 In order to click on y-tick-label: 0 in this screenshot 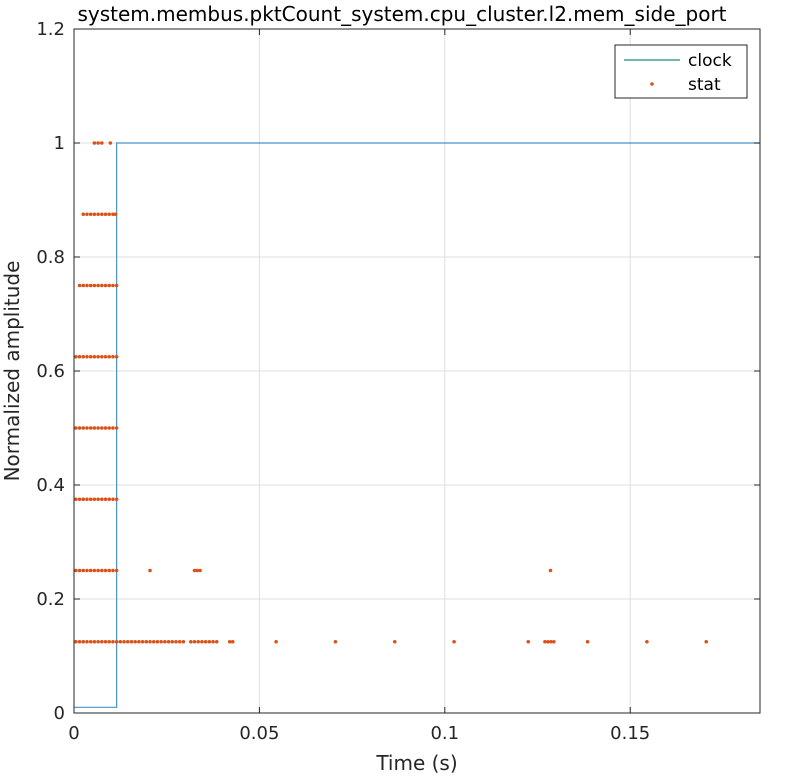, I will do `click(59, 713)`.